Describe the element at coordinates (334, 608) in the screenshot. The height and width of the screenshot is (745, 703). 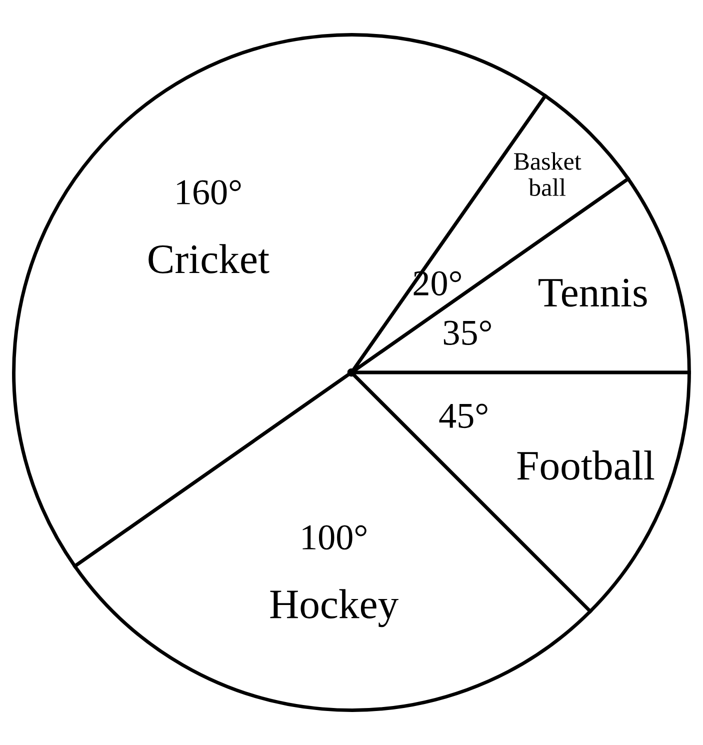
I see `slice-label: Hockey` at that location.